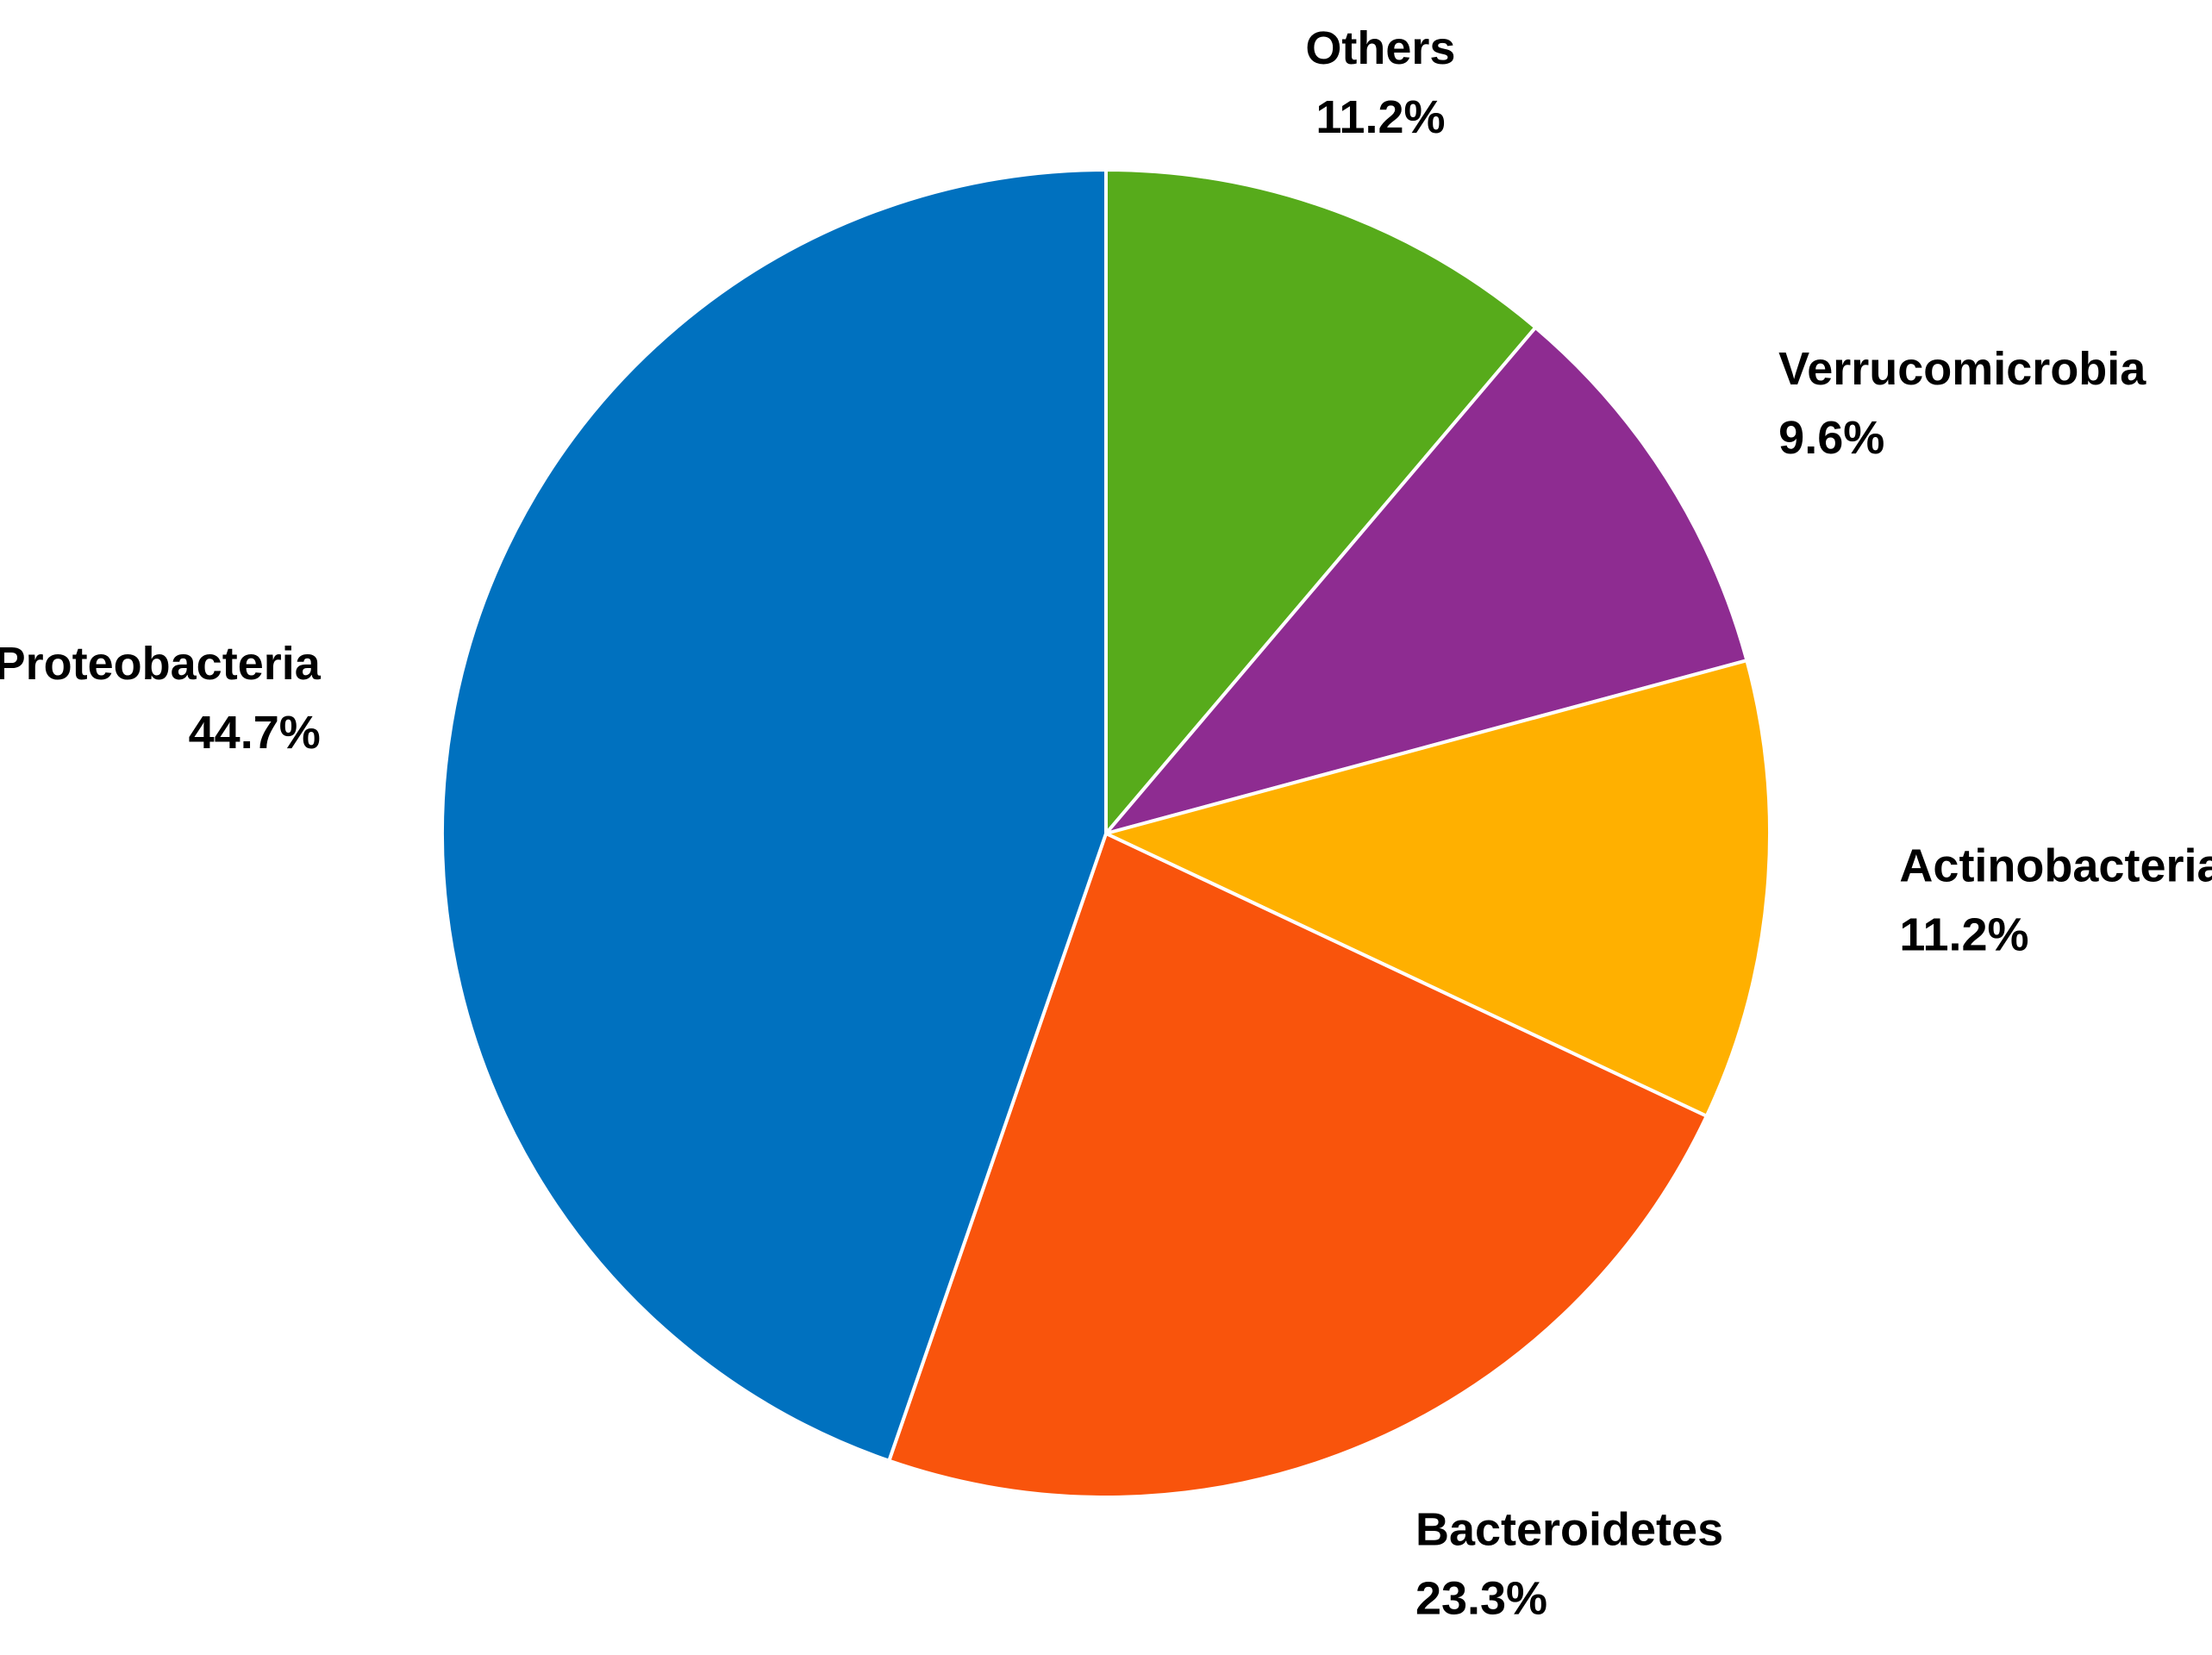 Image resolution: width=2212 pixels, height=1655 pixels. I want to click on slice-label: Verrucomicrobia, so click(1962, 369).